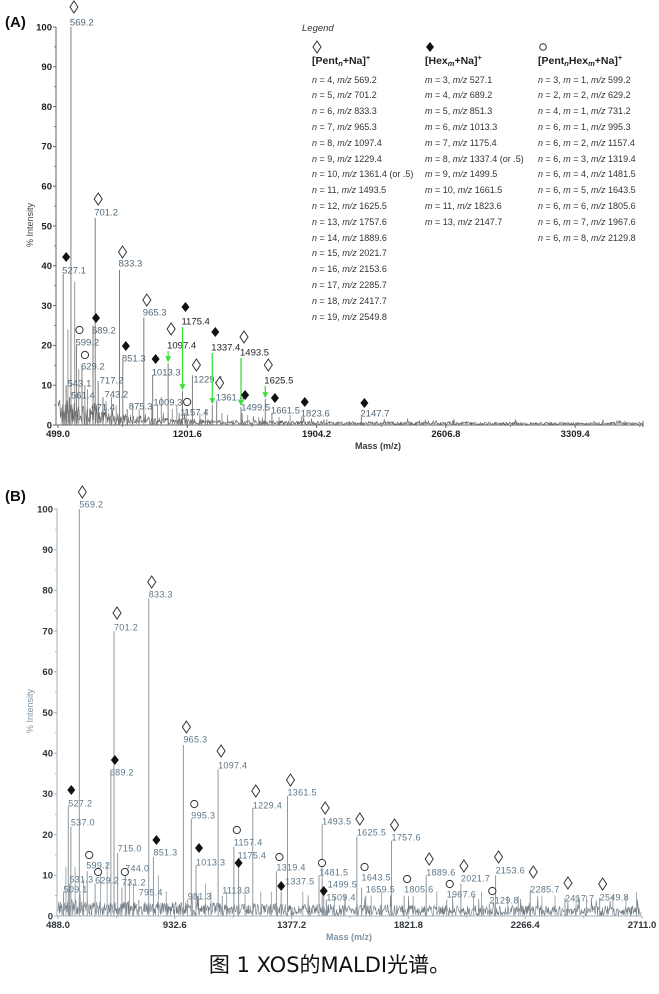 Image resolution: width=659 pixels, height=994 pixels. Describe the element at coordinates (349, 284) in the screenshot. I see `legend-row: n = 17, m/z 2285.7` at that location.